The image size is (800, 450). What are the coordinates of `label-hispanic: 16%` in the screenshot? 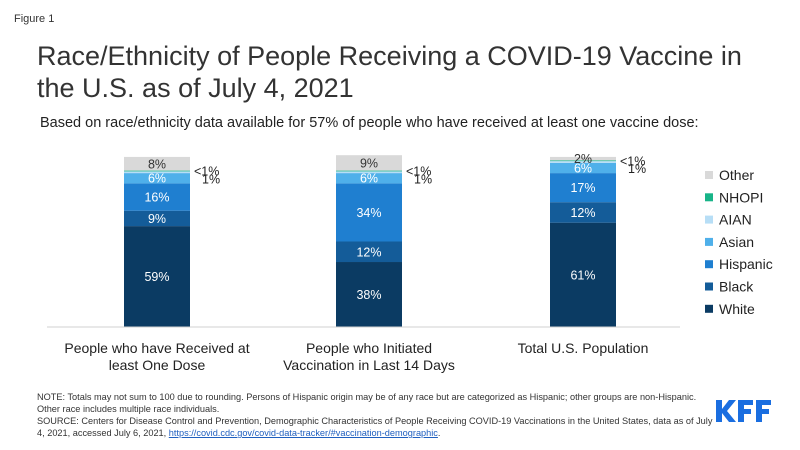 It's located at (156, 198).